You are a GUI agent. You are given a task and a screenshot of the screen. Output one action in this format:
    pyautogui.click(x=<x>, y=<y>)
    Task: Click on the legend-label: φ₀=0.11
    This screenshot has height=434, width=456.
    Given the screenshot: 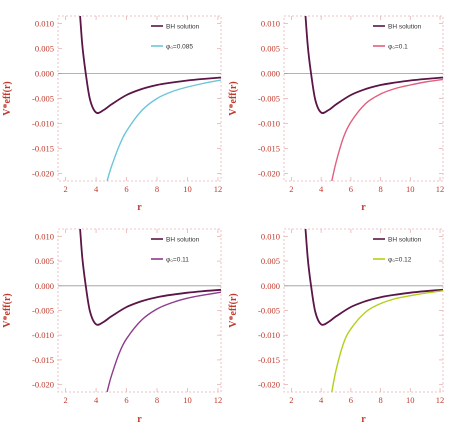 What is the action you would take?
    pyautogui.click(x=177, y=260)
    